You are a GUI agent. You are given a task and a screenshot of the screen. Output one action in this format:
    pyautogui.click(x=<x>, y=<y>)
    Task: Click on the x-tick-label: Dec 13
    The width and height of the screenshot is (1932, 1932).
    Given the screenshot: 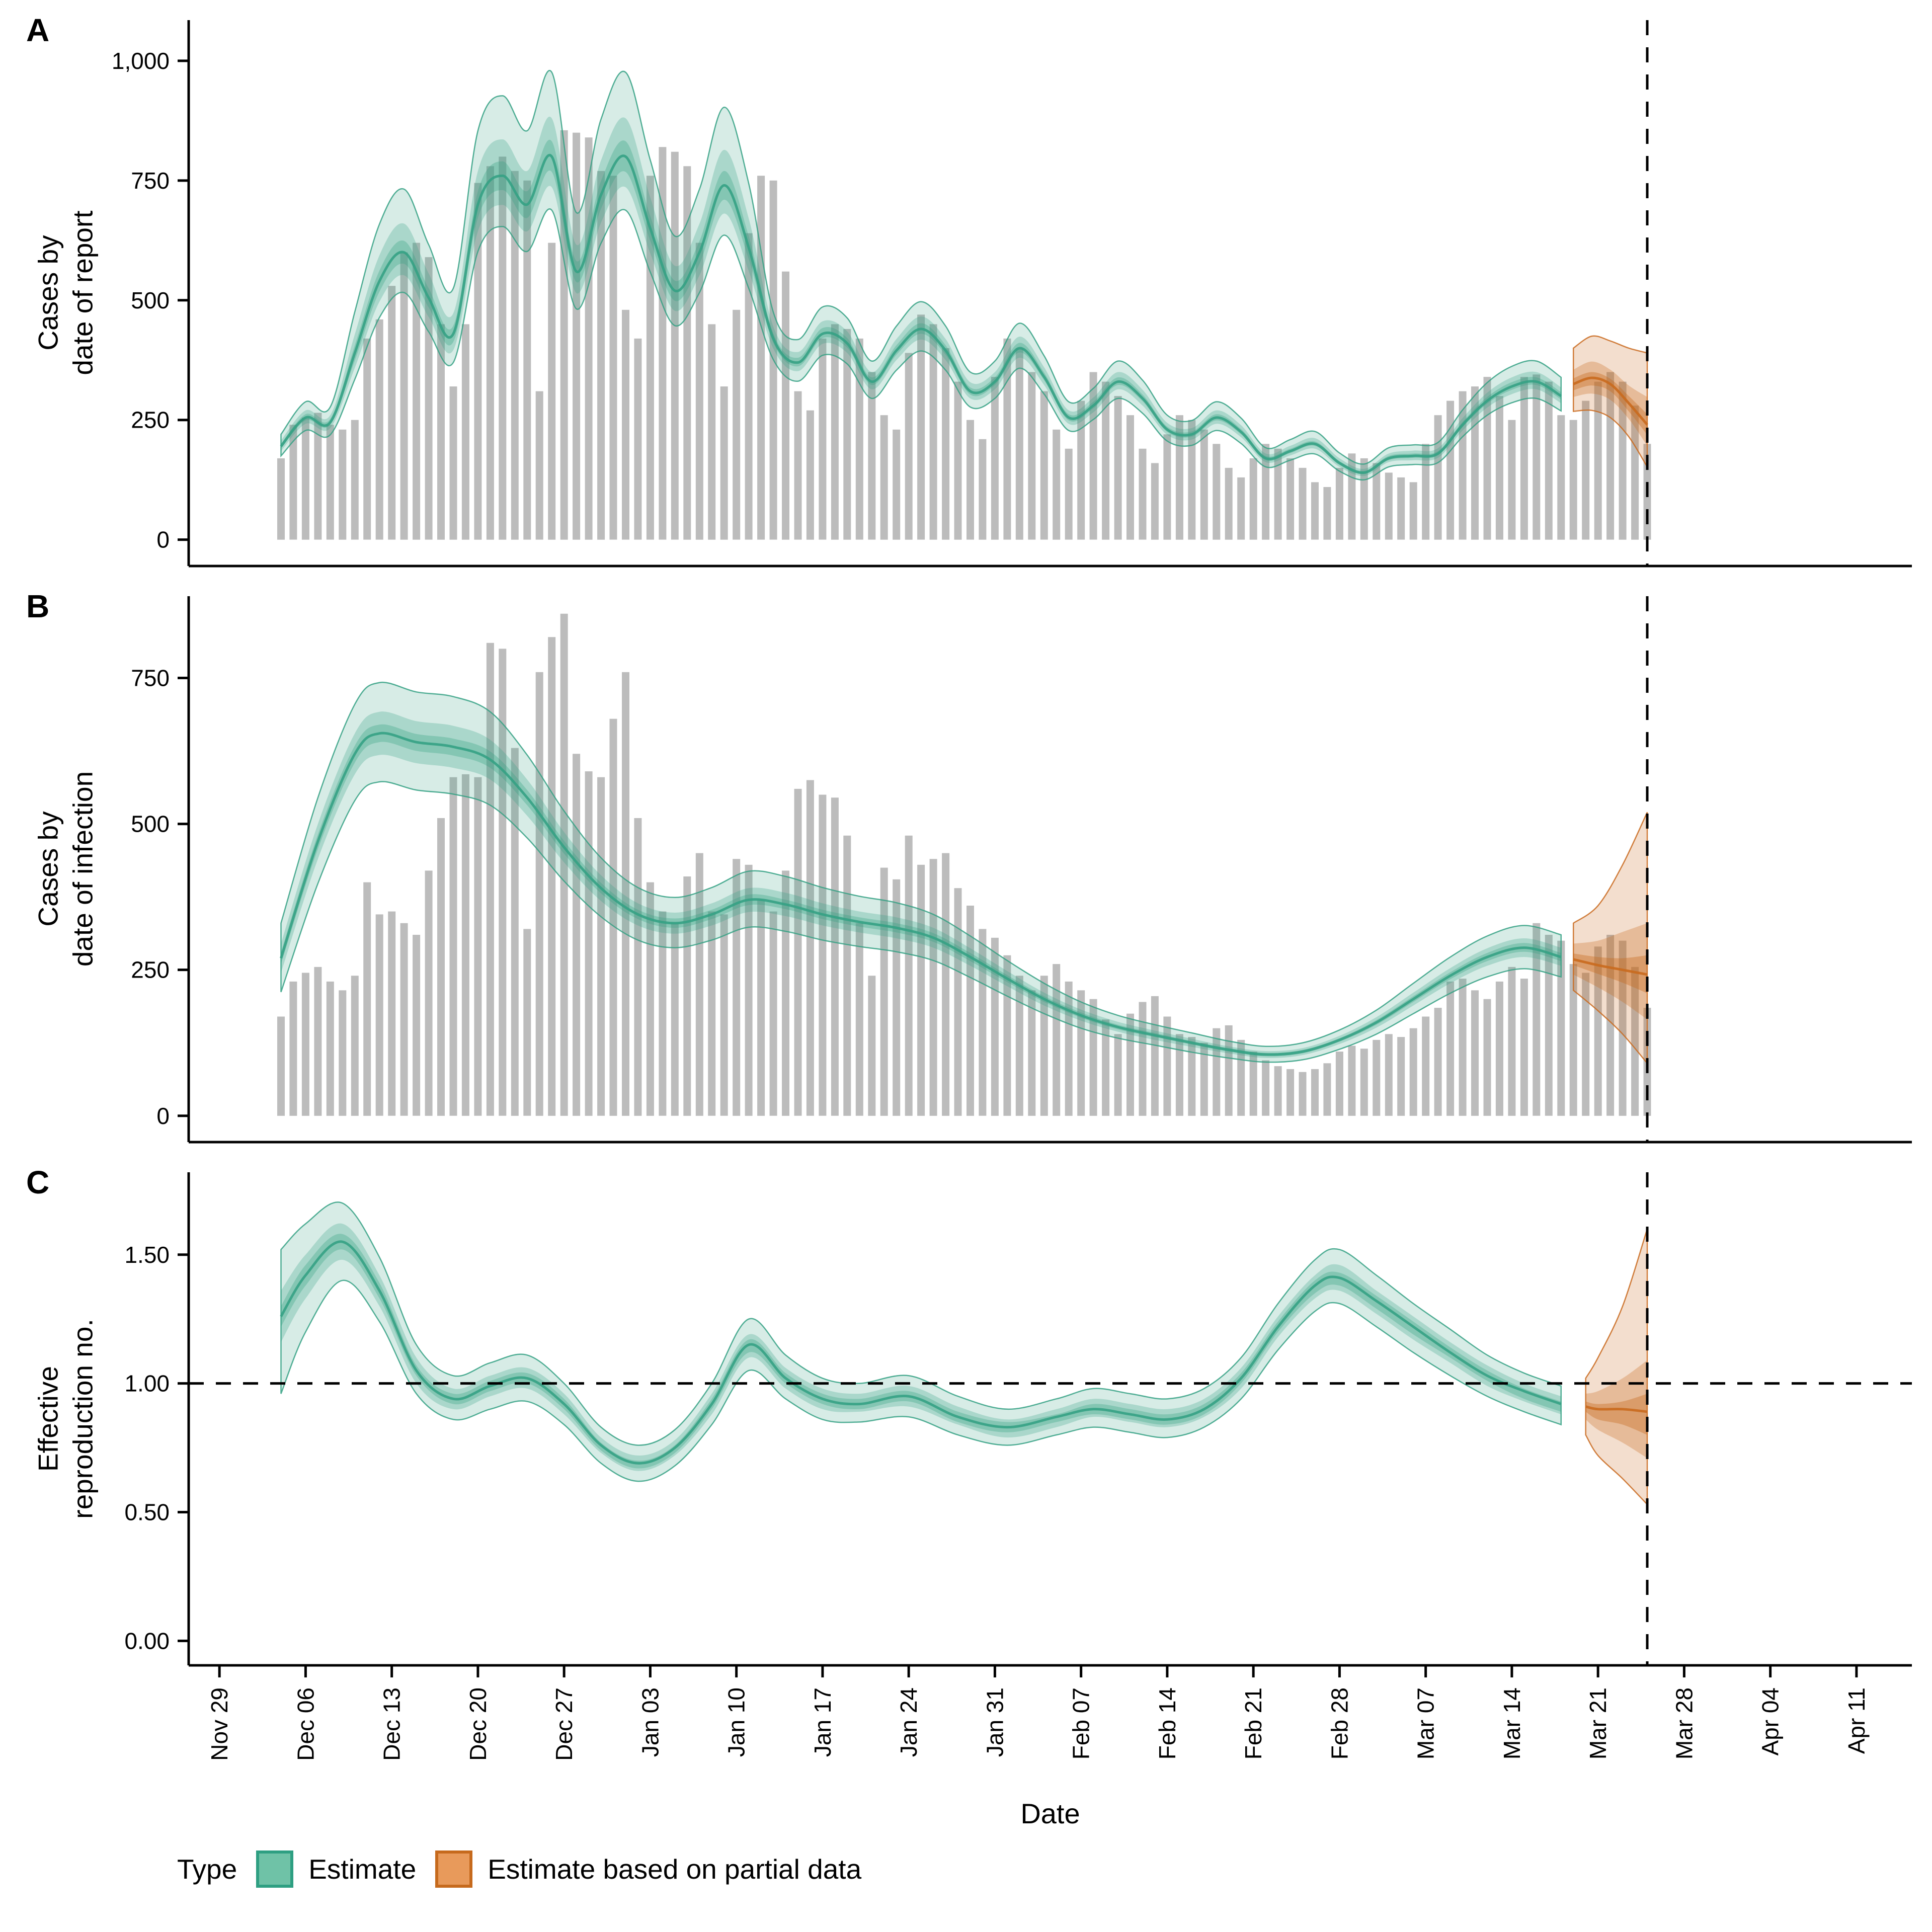 What is the action you would take?
    pyautogui.click(x=392, y=1724)
    